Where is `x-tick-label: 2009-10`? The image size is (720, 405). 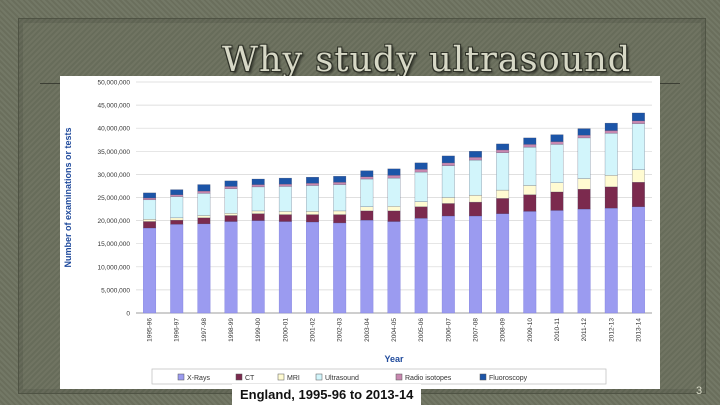 x-tick-label: 2009-10 is located at coordinates (530, 330).